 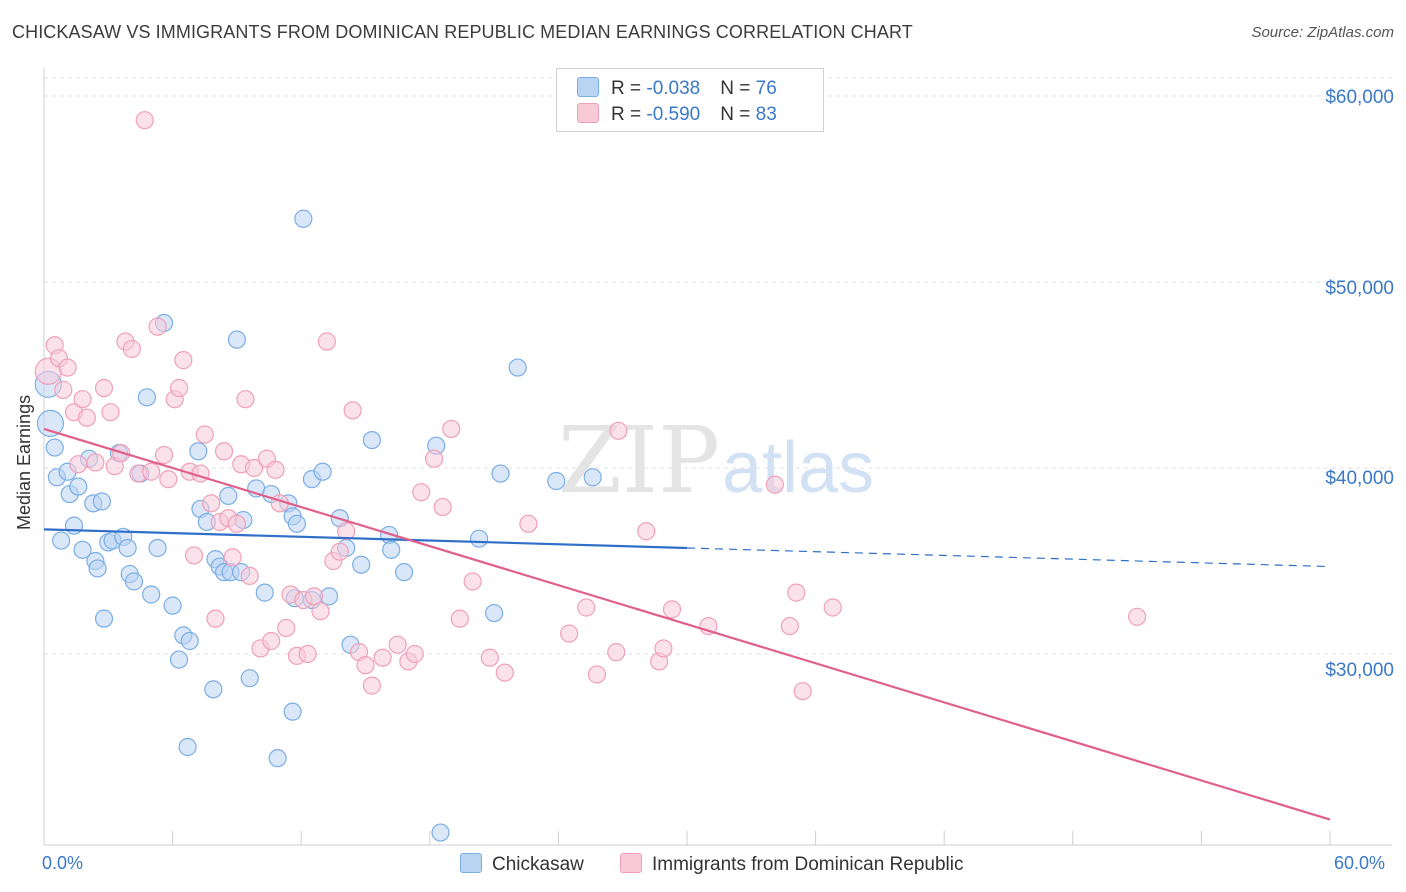 What do you see at coordinates (1008, 557) in the screenshot?
I see `trend-line-chickasaw-extension` at bounding box center [1008, 557].